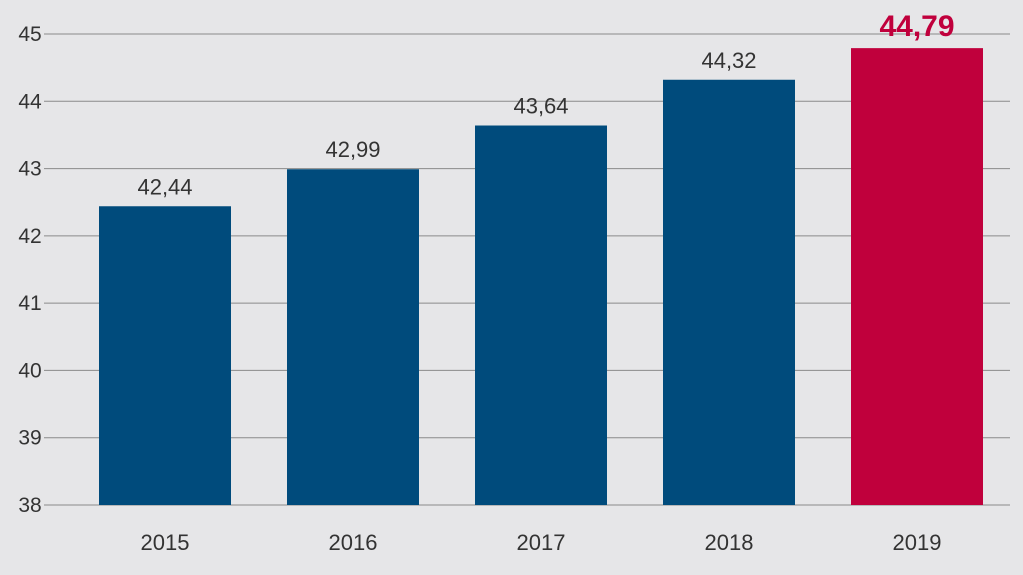 This screenshot has width=1023, height=575. What do you see at coordinates (165, 542) in the screenshot?
I see `x-tick-label: 2015` at bounding box center [165, 542].